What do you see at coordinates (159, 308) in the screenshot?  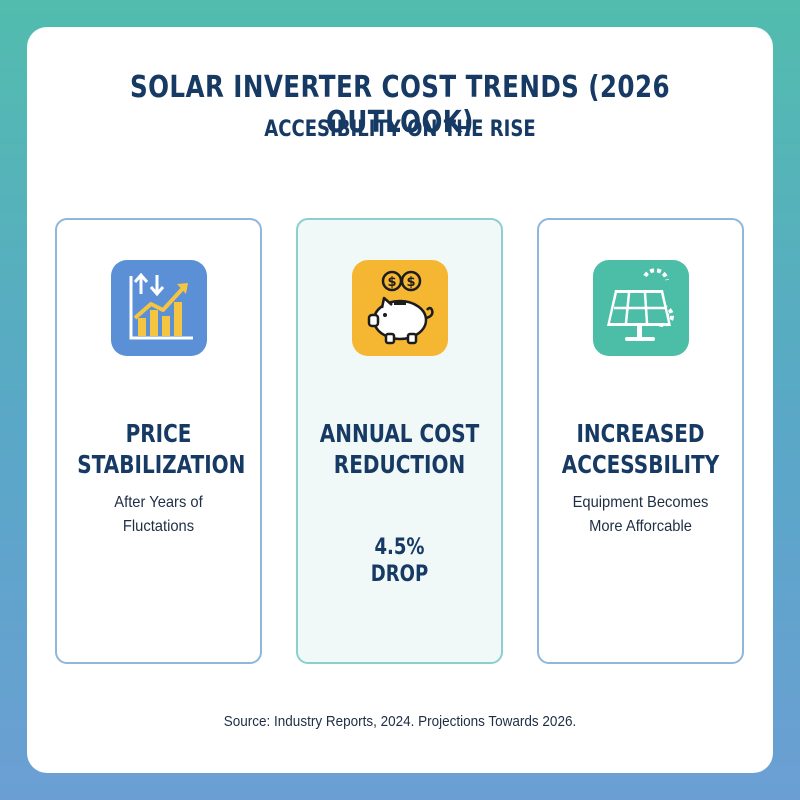 I see `trend-chart-icon` at bounding box center [159, 308].